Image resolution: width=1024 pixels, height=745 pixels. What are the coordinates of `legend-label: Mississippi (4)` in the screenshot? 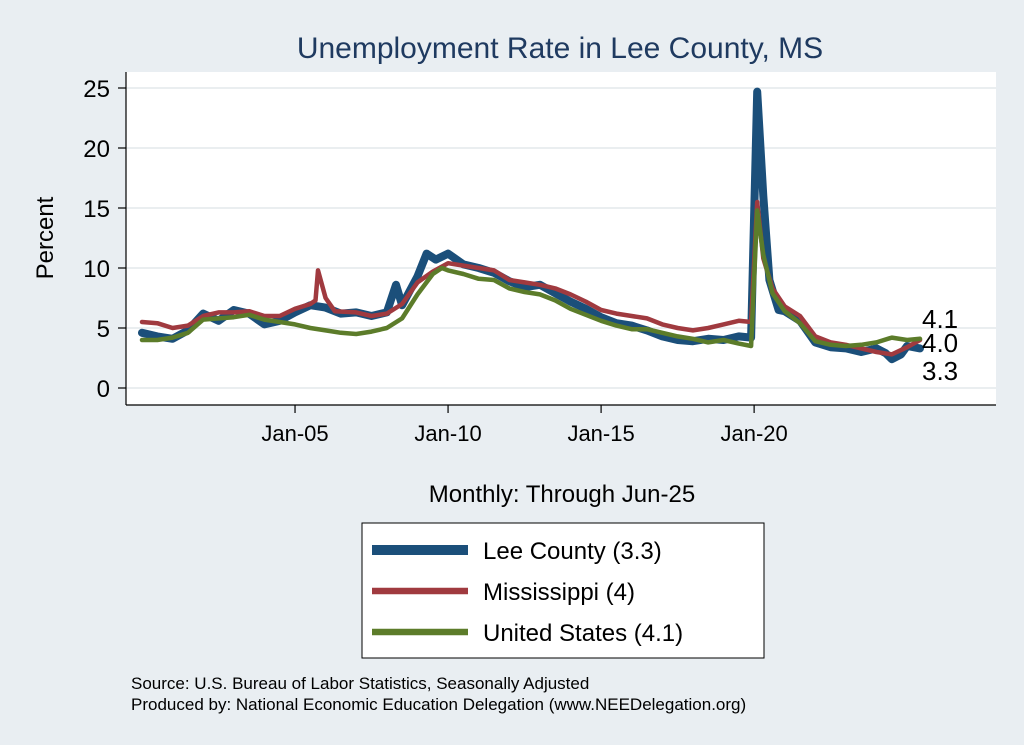 It's located at (559, 592).